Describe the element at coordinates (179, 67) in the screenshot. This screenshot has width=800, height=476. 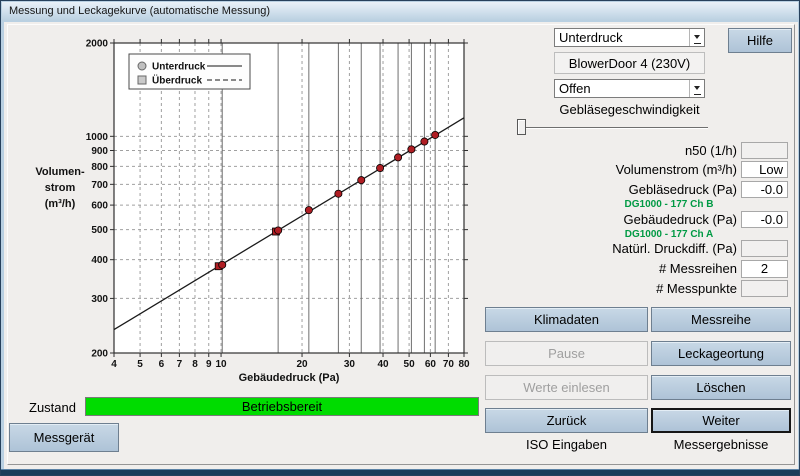
I see `svg-text: Unterdruck` at that location.